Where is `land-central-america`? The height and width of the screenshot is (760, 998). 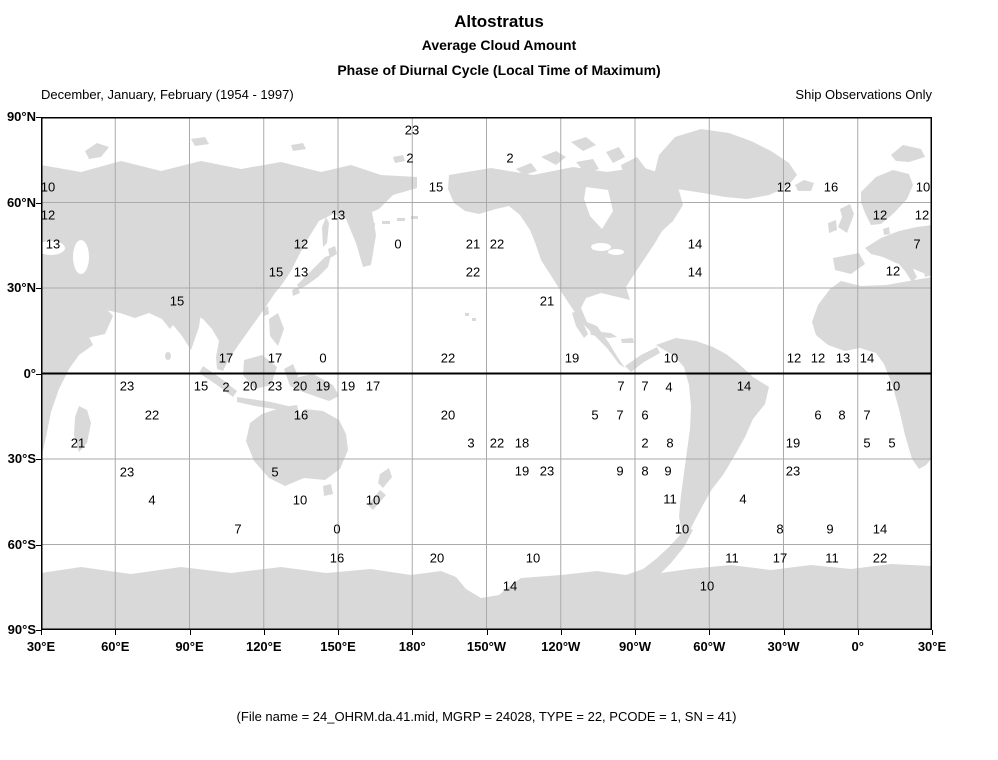 land-central-america is located at coordinates (642, 359).